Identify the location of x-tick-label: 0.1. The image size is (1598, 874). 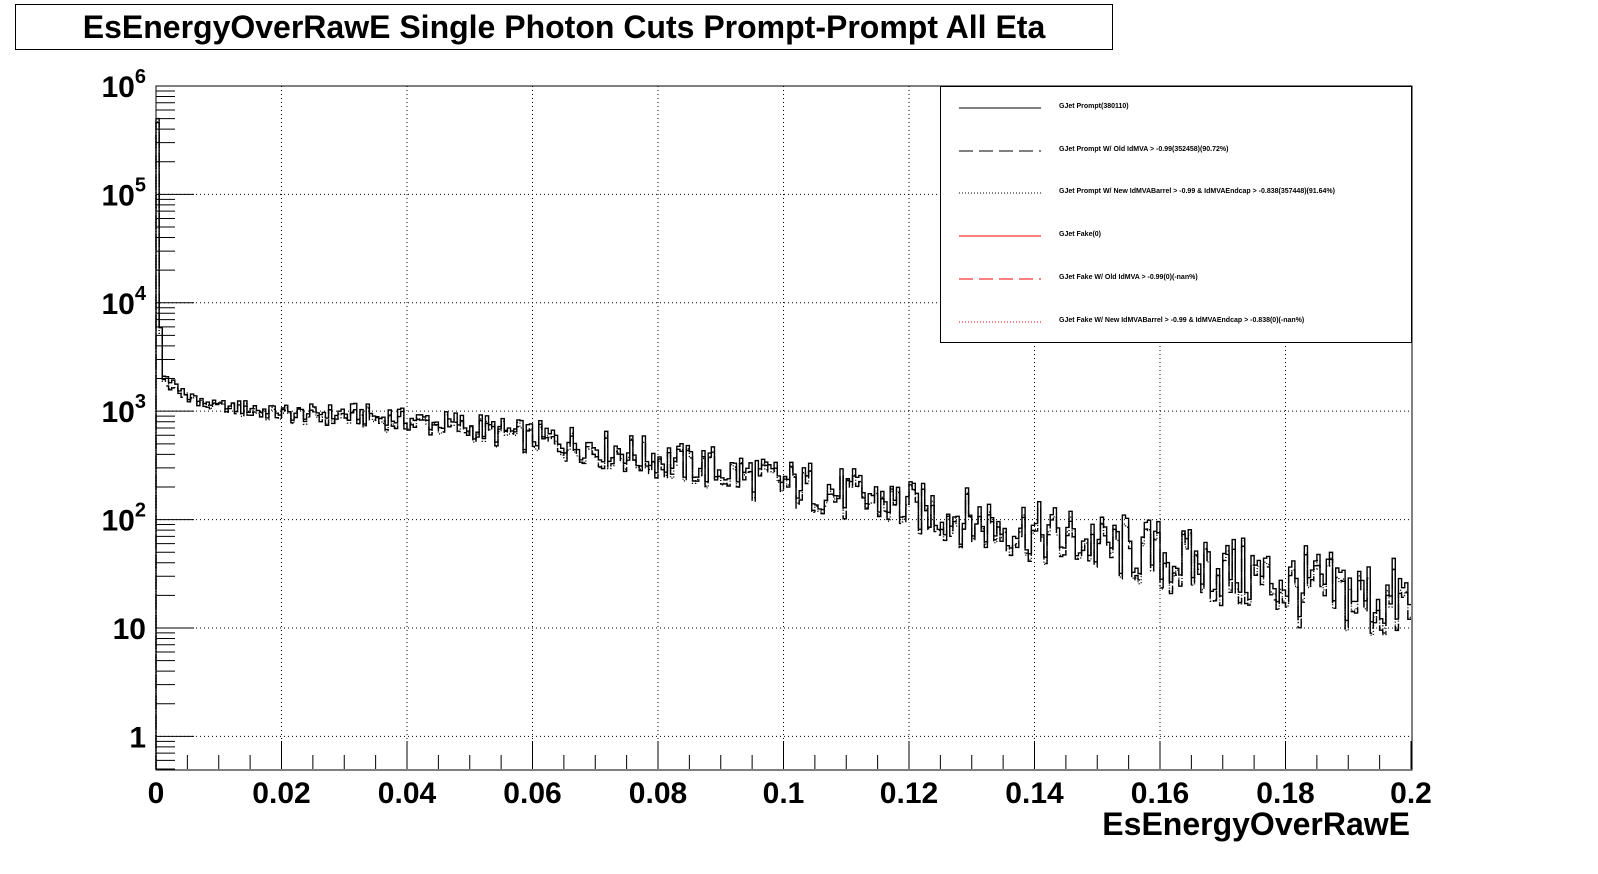
(784, 793).